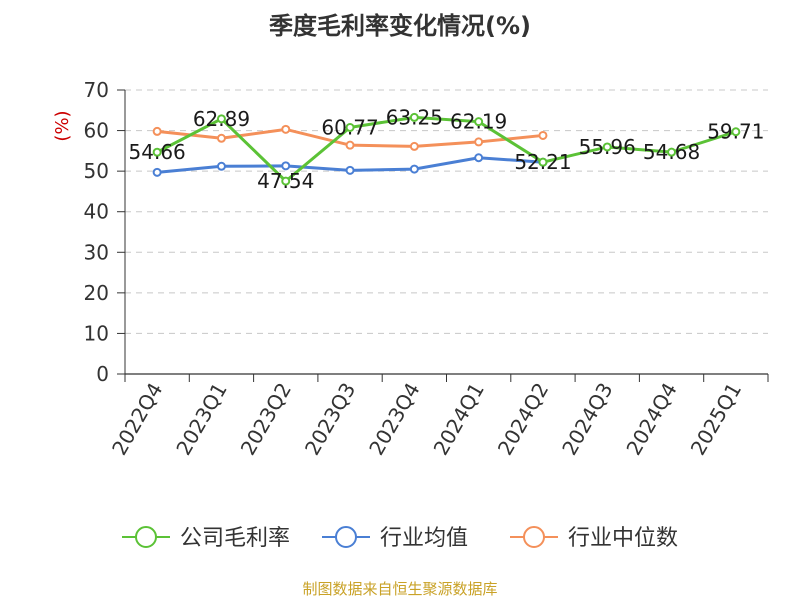 This screenshot has height=600, width=800. I want to click on data-label: 47.54, so click(285, 181).